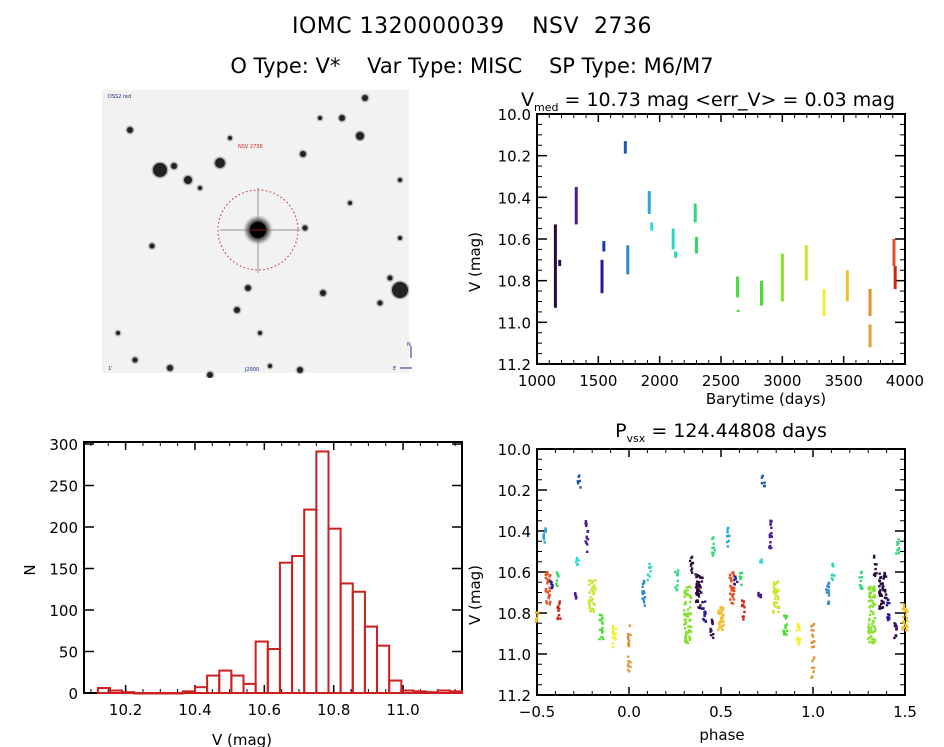 The width and height of the screenshot is (944, 747). Describe the element at coordinates (514, 282) in the screenshot. I see `y-tick-label: 10.8` at that location.